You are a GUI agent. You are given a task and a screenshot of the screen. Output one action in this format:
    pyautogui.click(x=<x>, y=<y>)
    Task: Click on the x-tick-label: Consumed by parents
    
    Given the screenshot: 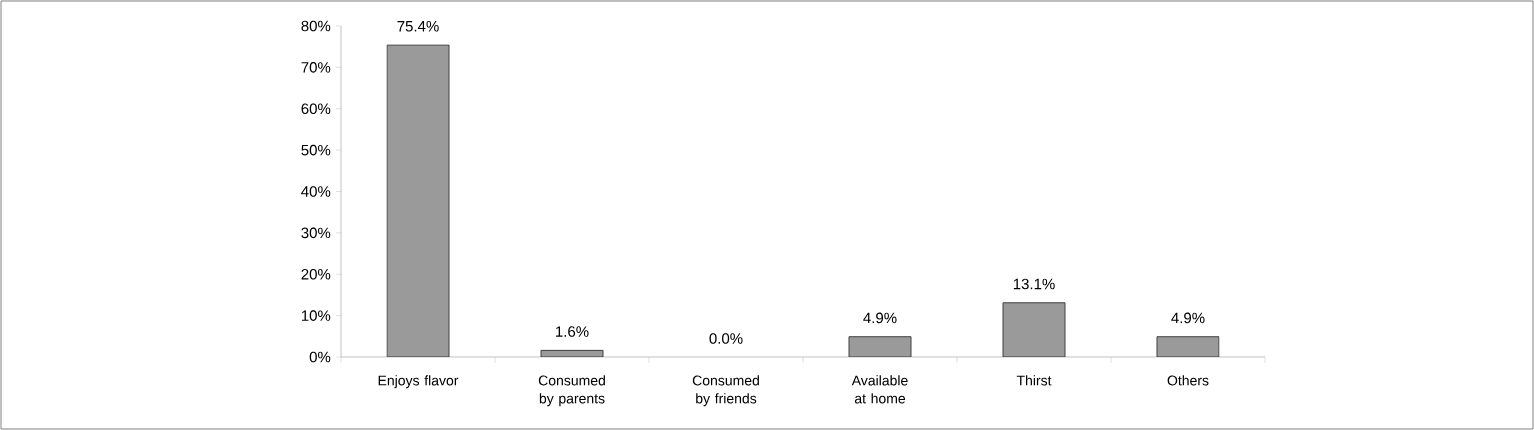 What is the action you would take?
    pyautogui.click(x=571, y=391)
    